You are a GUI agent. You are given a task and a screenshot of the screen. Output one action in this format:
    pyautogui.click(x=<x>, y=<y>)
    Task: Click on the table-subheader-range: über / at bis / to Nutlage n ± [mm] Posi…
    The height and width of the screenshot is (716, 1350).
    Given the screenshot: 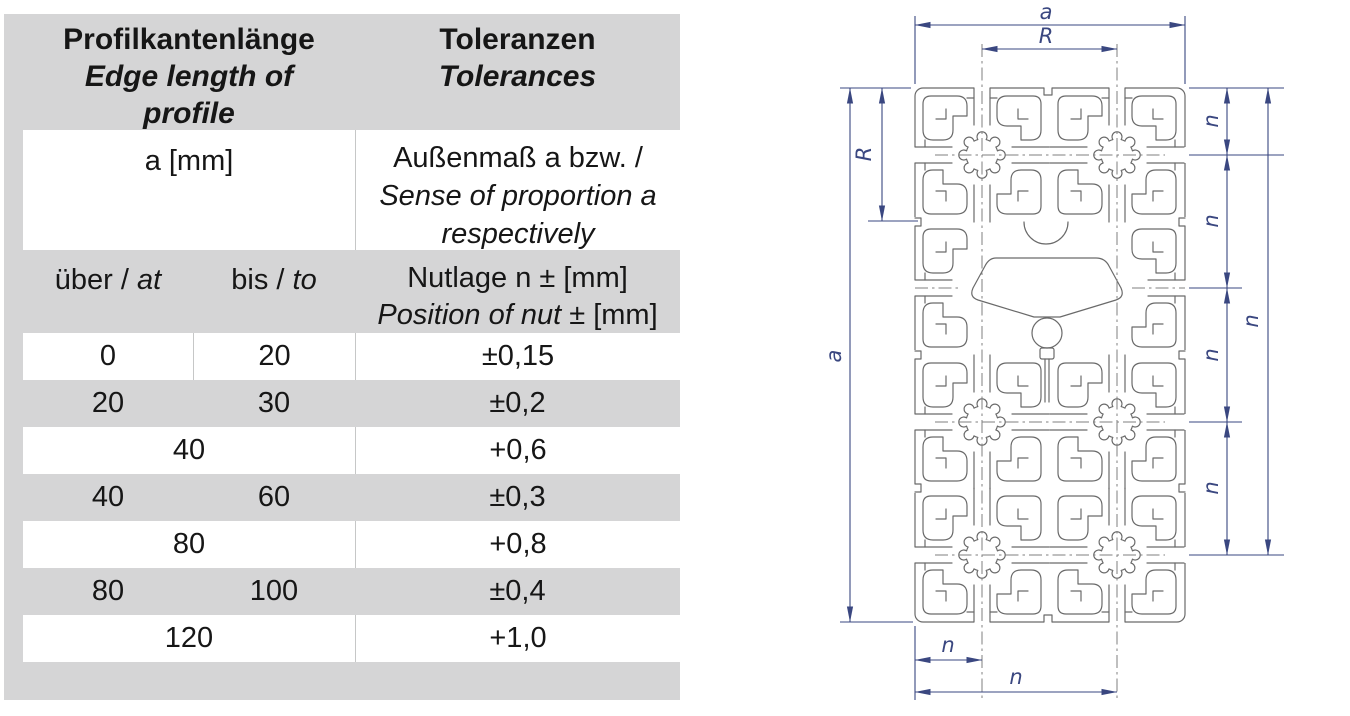 What is the action you would take?
    pyautogui.click(x=351, y=291)
    